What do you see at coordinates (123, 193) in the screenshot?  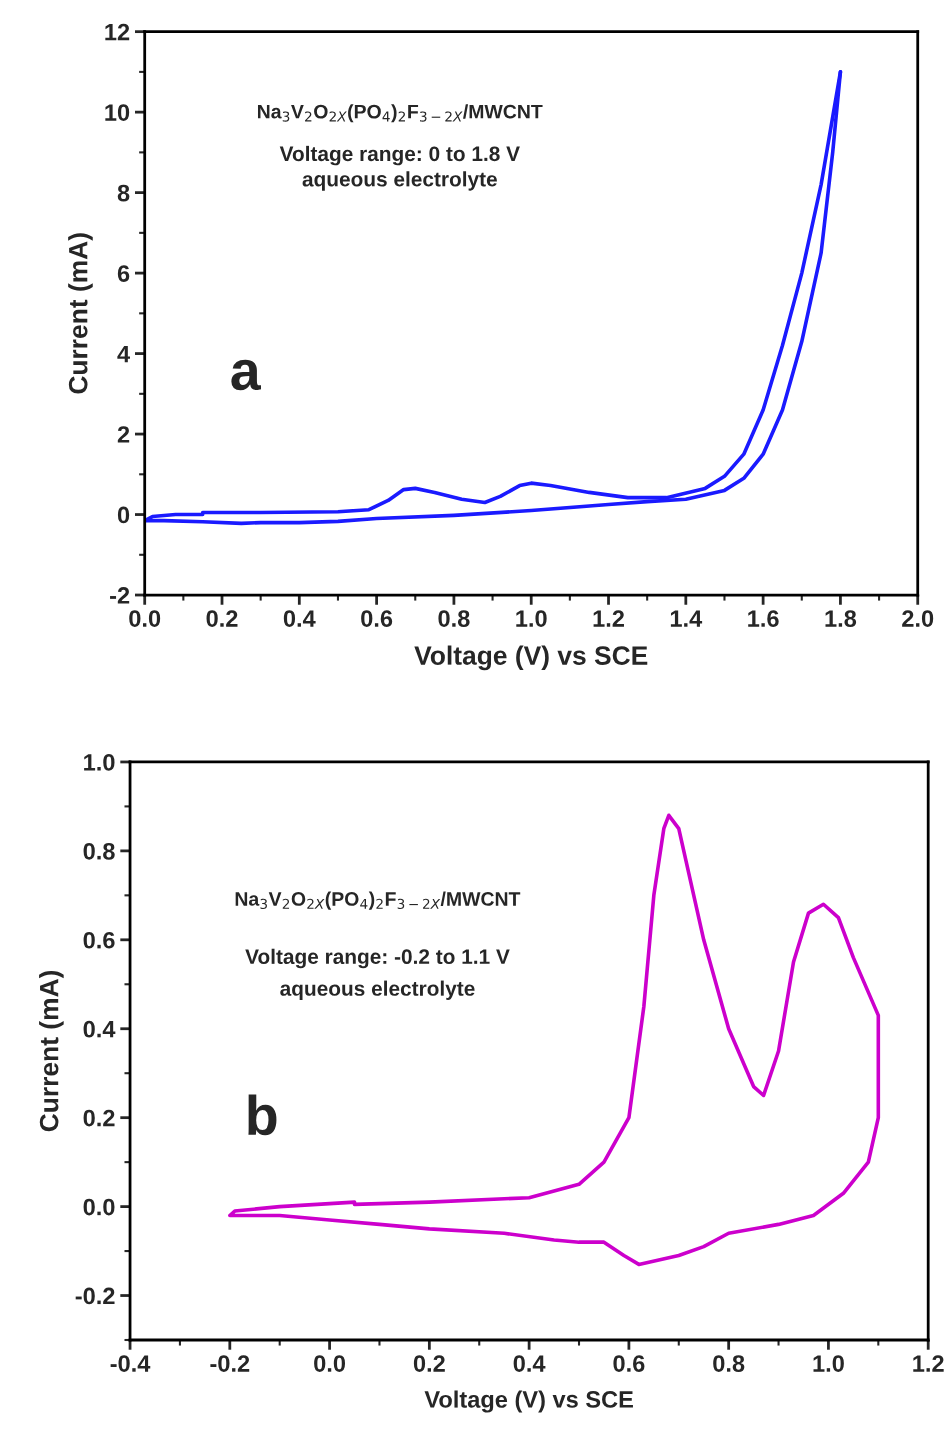 I see `y-tick-label: 8` at bounding box center [123, 193].